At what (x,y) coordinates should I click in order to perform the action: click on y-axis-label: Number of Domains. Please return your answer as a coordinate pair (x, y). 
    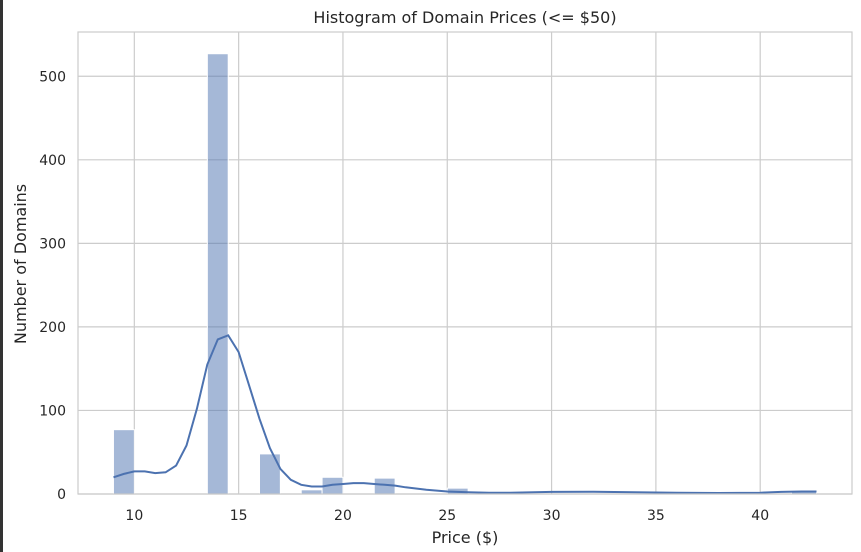
    Looking at the image, I should click on (20, 264).